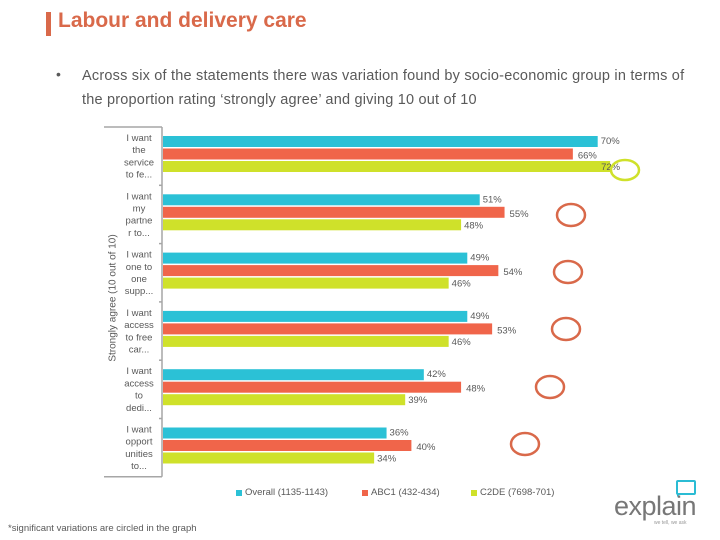  What do you see at coordinates (239, 492) in the screenshot?
I see `legend-swatch-overall` at bounding box center [239, 492].